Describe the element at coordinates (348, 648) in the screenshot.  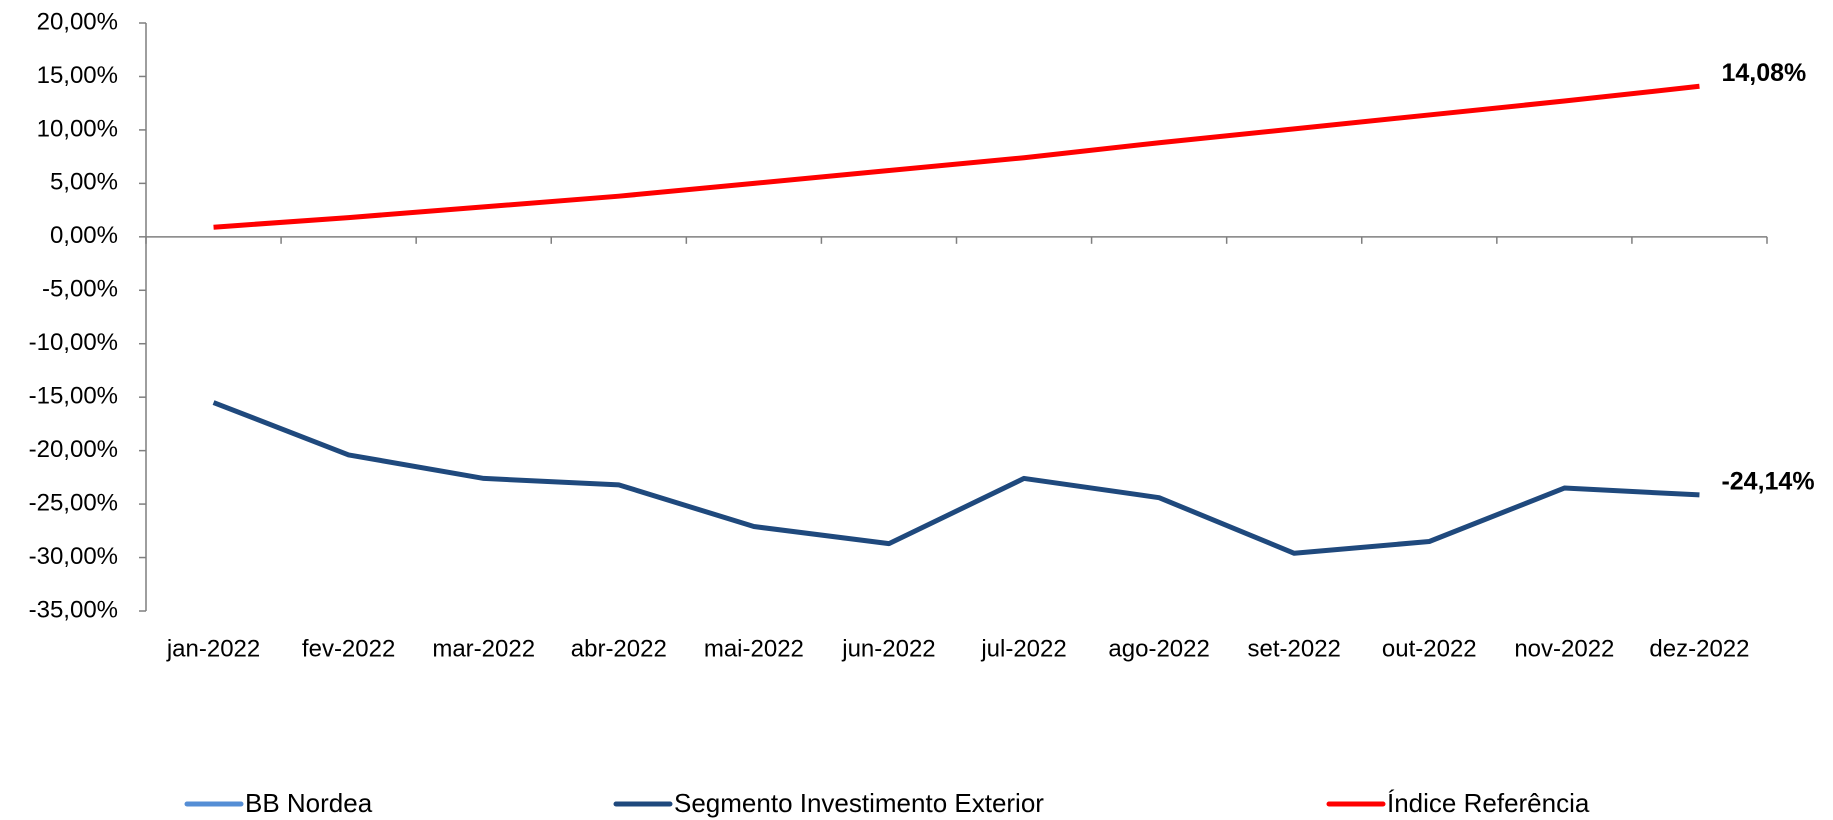
I see `x-tick-label: fev-2022` at that location.